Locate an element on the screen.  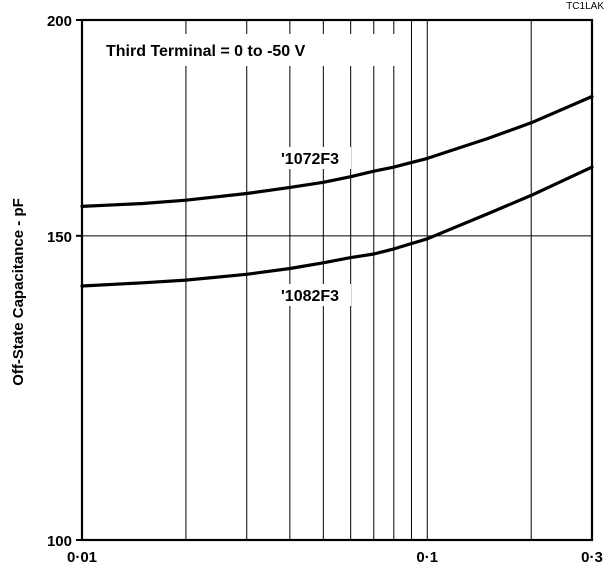
x-tick-label: 0·1 is located at coordinates (427, 557).